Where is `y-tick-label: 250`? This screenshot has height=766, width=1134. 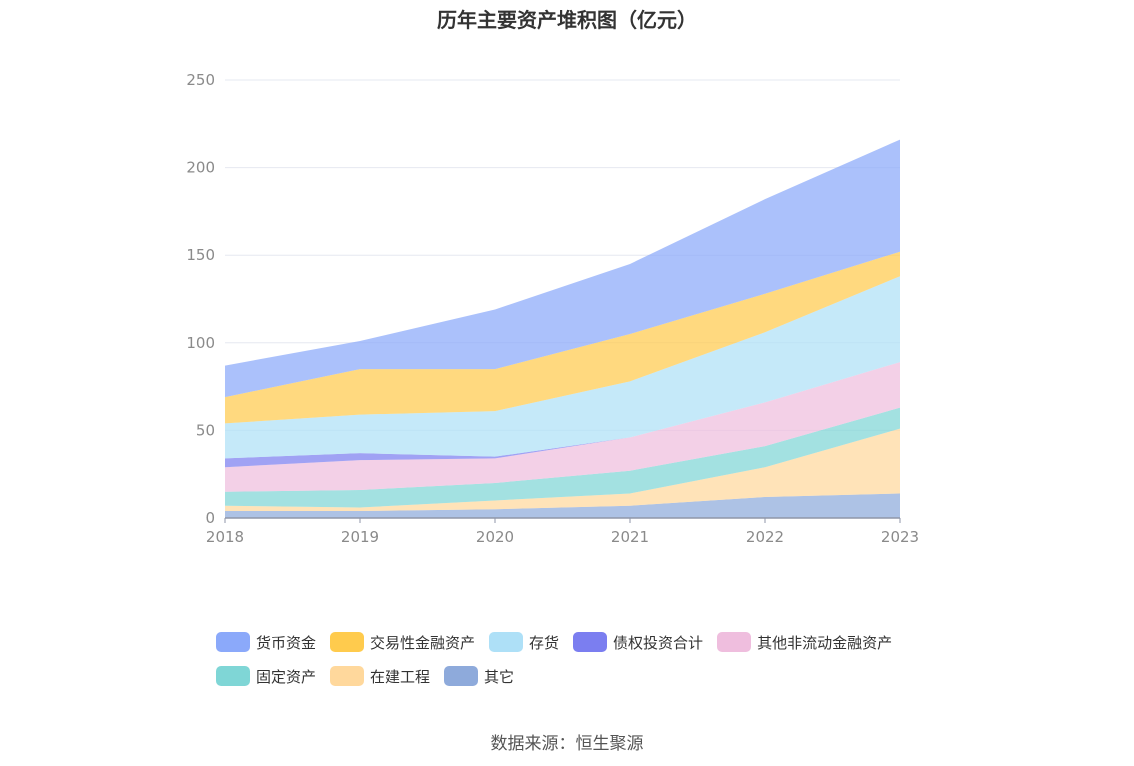 y-tick-label: 250 is located at coordinates (200, 80).